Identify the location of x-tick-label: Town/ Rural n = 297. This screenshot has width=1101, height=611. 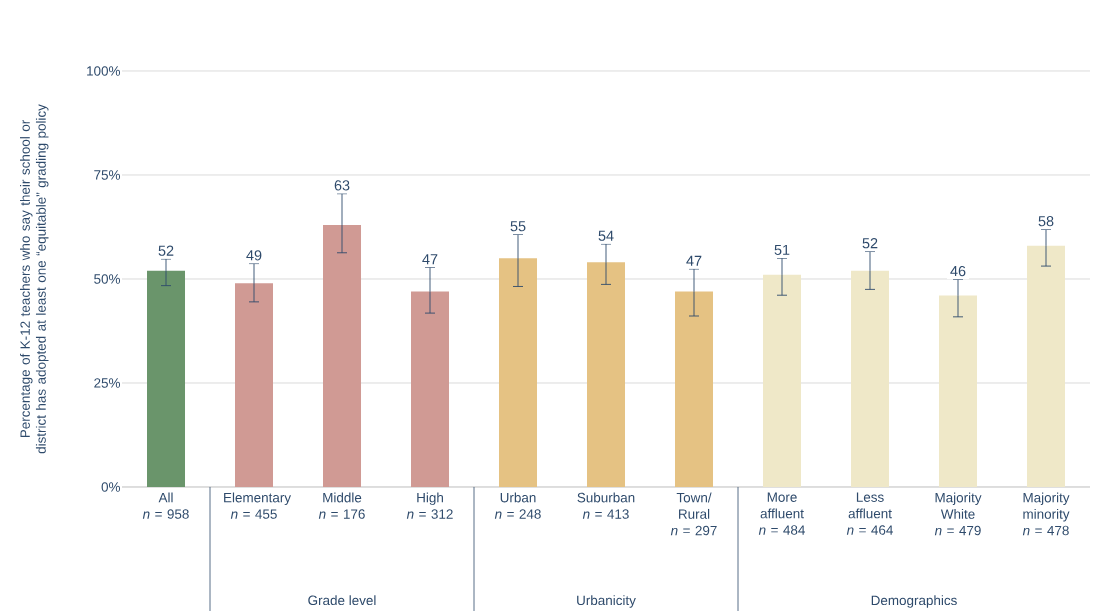
(693, 514).